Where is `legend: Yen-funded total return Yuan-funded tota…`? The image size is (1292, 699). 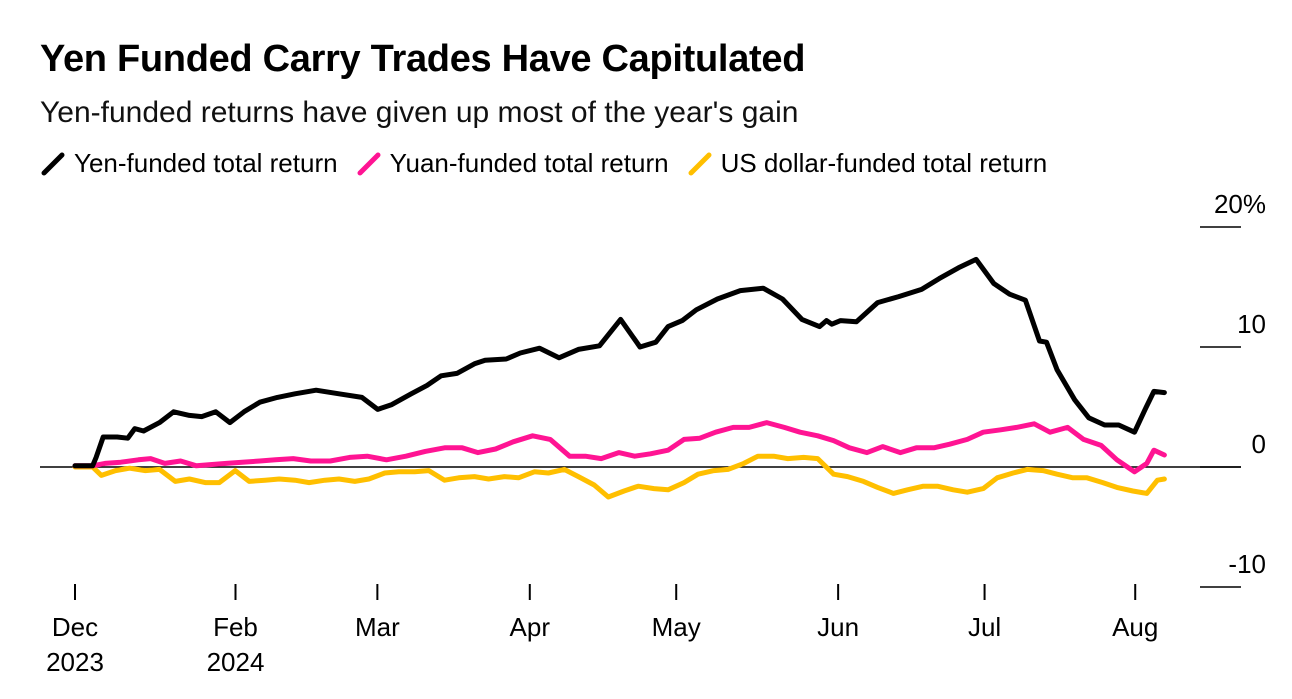 legend: Yen-funded total return Yuan-funded tota… is located at coordinates (552, 163).